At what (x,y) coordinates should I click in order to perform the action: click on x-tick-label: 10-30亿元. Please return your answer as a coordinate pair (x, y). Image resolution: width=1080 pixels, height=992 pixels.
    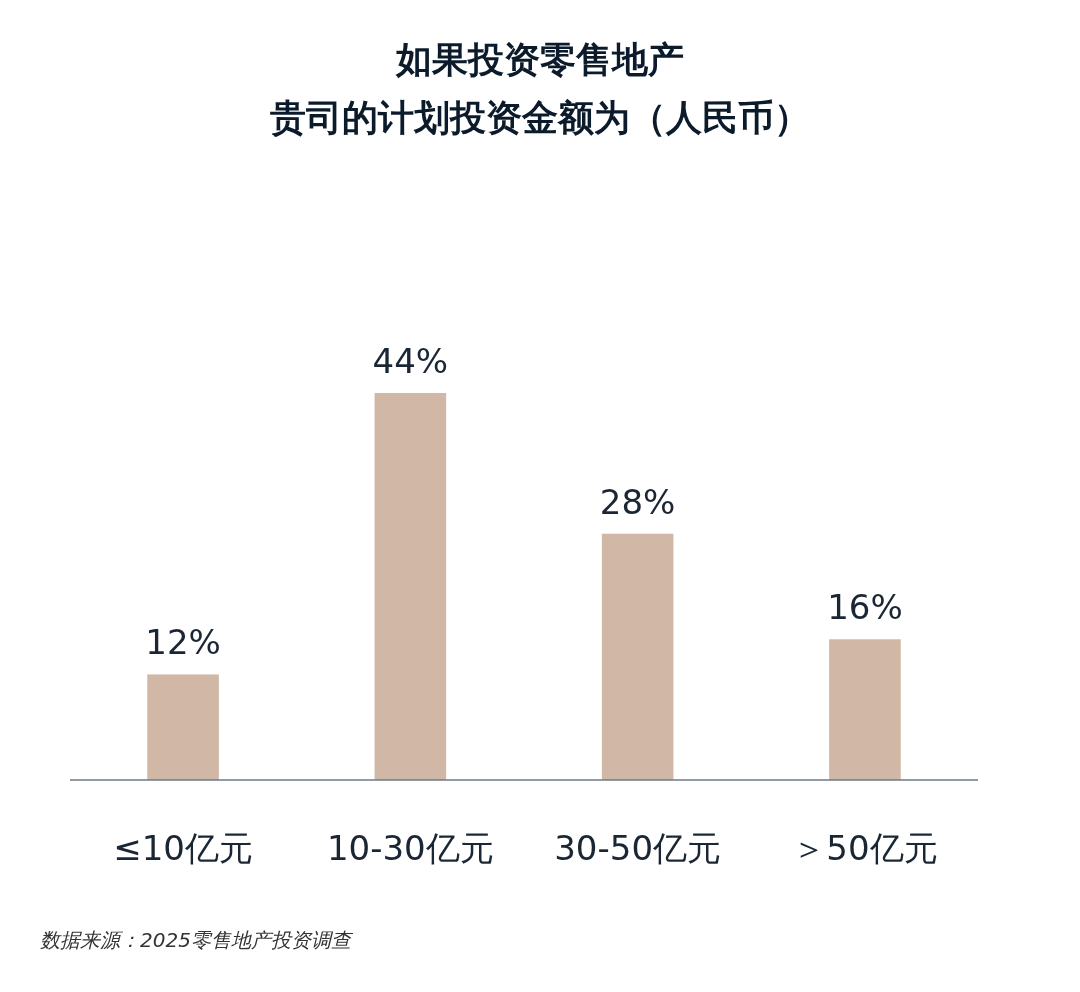
    Looking at the image, I should click on (410, 848).